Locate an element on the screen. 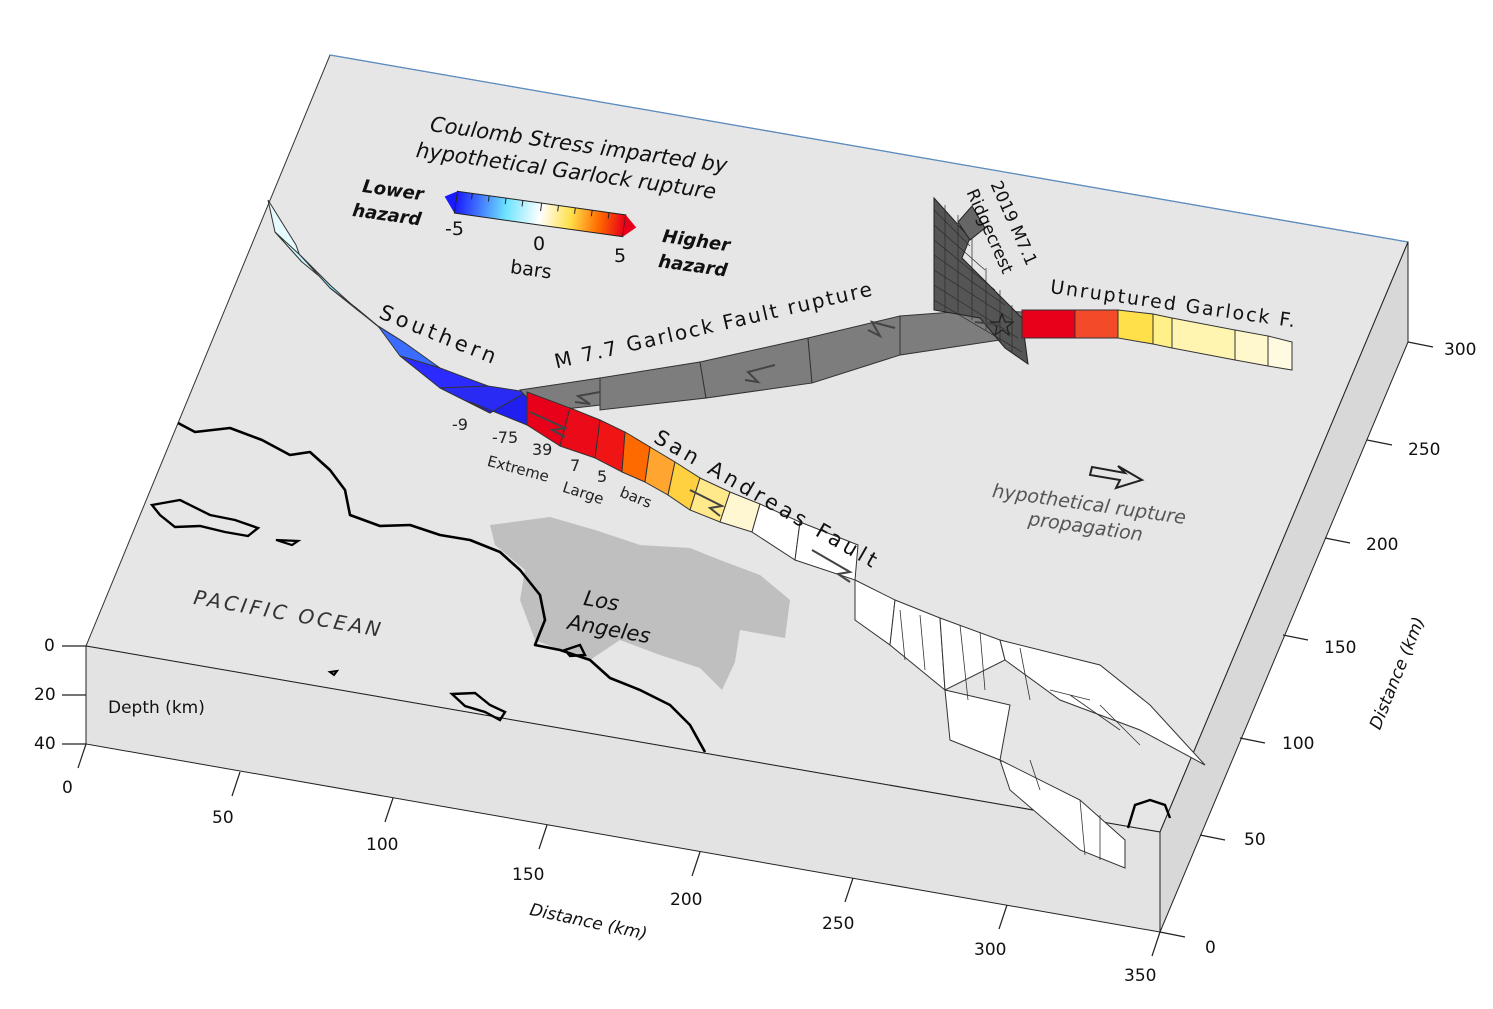 The image size is (1493, 1009). depth-axis-ticks is located at coordinates (74, 695).